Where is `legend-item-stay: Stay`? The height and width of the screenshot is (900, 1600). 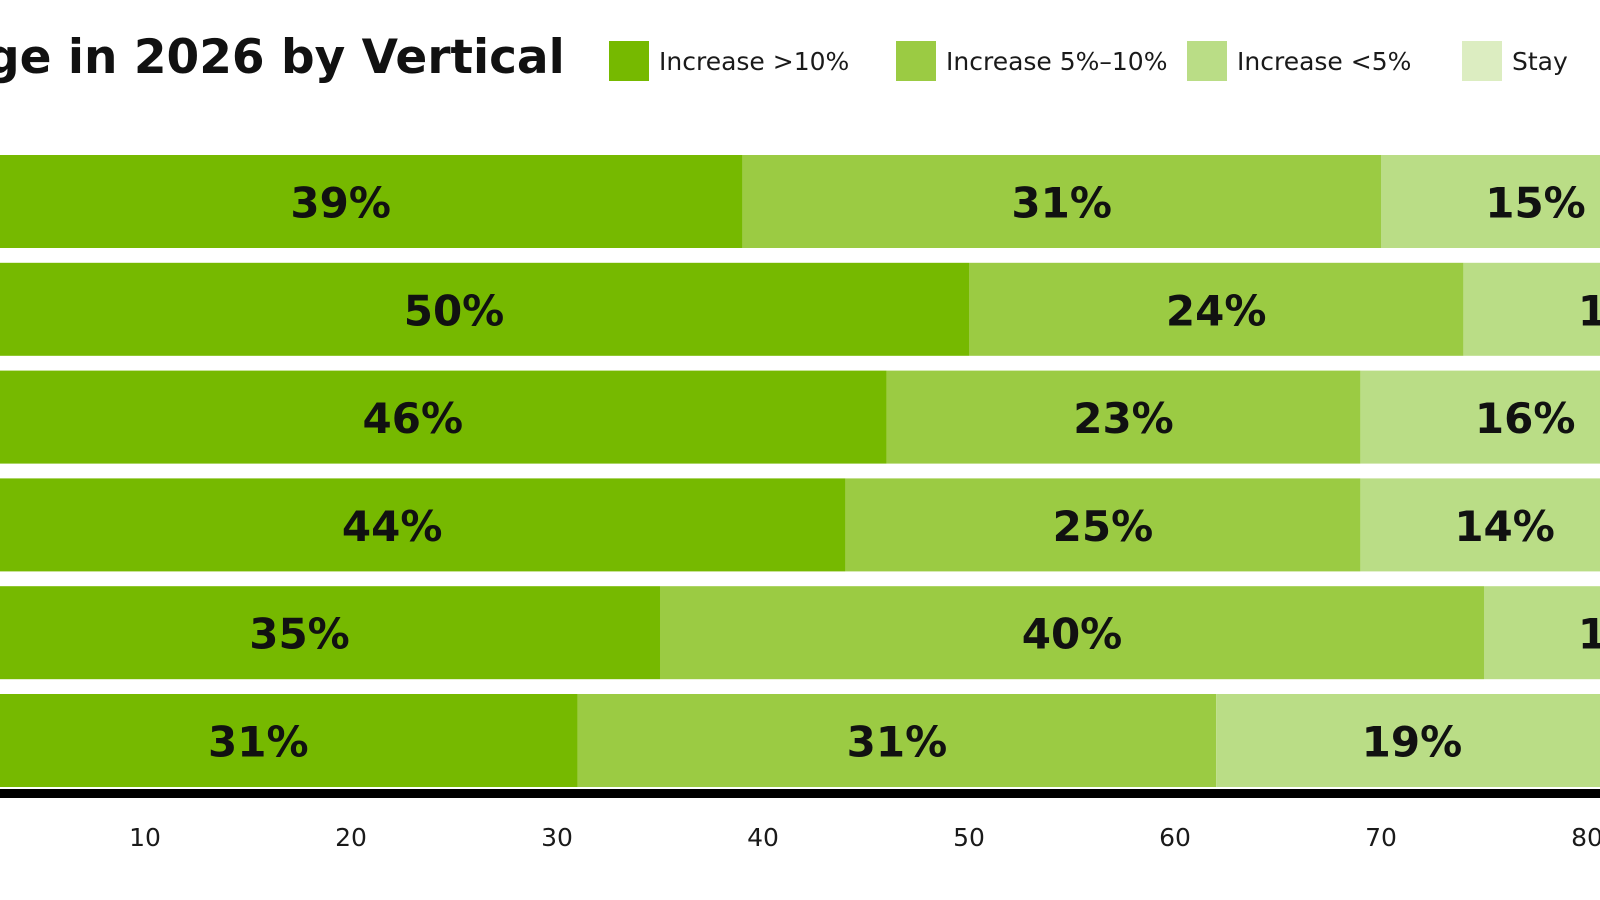 legend-item-stay: Stay is located at coordinates (1515, 61).